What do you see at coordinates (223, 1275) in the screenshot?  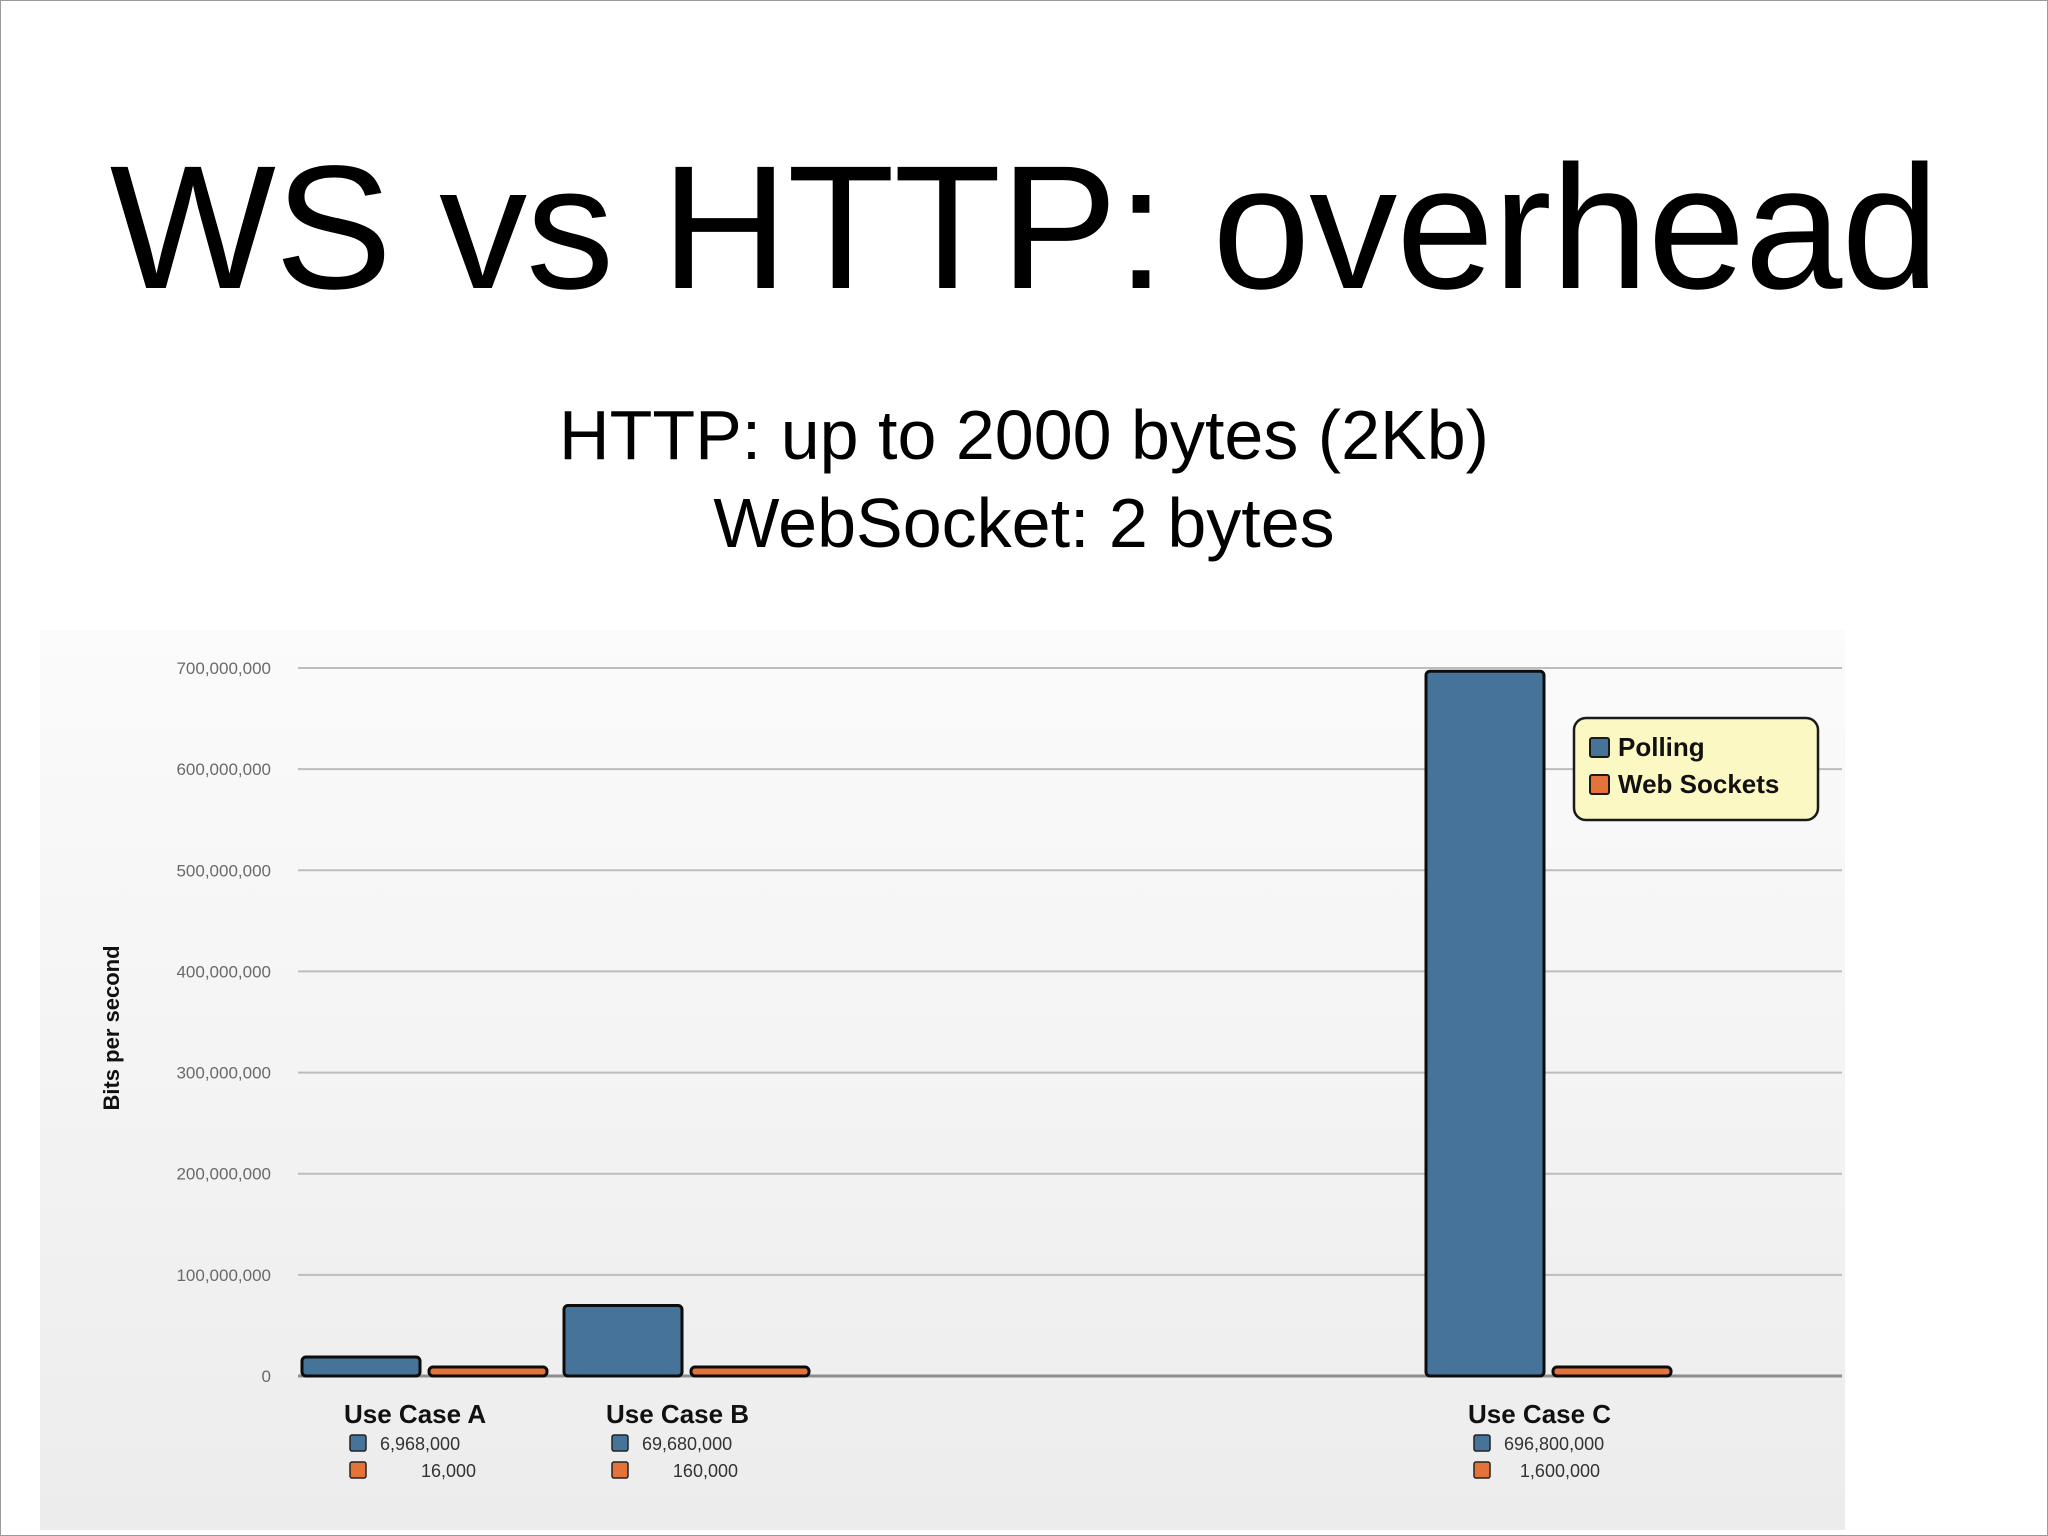 I see `y-tick-label: 100,000,000` at bounding box center [223, 1275].